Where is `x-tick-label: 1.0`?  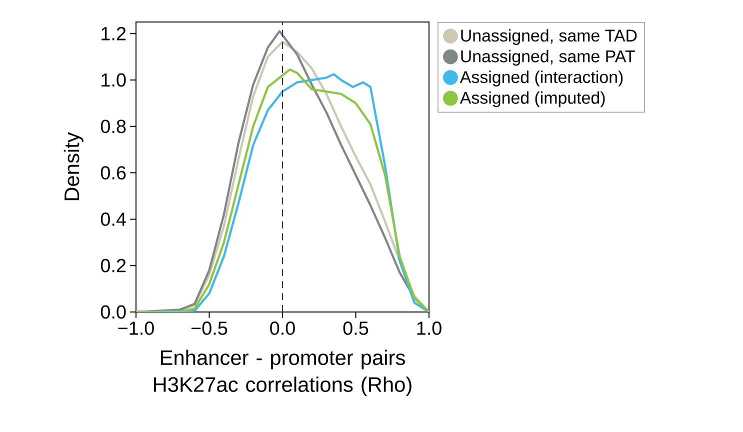
x-tick-label: 1.0 is located at coordinates (429, 328).